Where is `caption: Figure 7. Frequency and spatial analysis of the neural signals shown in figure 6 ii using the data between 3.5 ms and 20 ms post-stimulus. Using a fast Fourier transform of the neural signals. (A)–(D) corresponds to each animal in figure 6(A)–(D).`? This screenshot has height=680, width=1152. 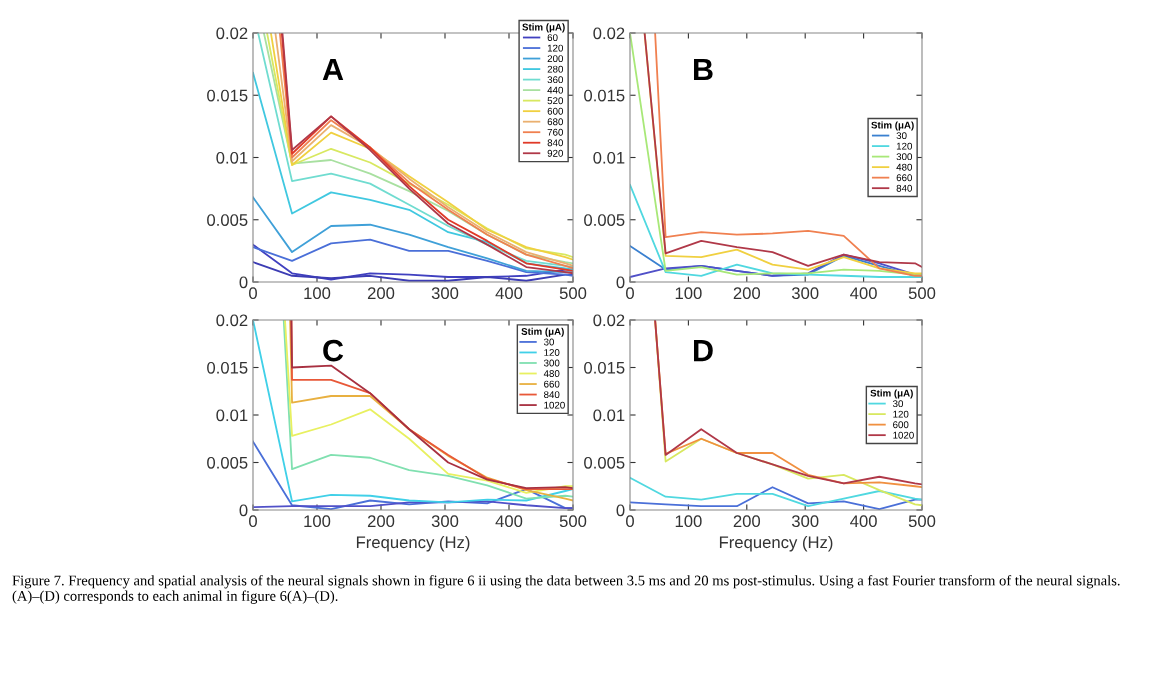 caption: Figure 7. Frequency and spatial analysis of the neural signals shown in figure 6 ii using the data between 3.5 ms and 20 ms post-stimulus. Using a fast Fourier transform of the neural signals. (A)–(D) corresponds to each animal in figure 6(A)–(D). is located at coordinates (566, 589).